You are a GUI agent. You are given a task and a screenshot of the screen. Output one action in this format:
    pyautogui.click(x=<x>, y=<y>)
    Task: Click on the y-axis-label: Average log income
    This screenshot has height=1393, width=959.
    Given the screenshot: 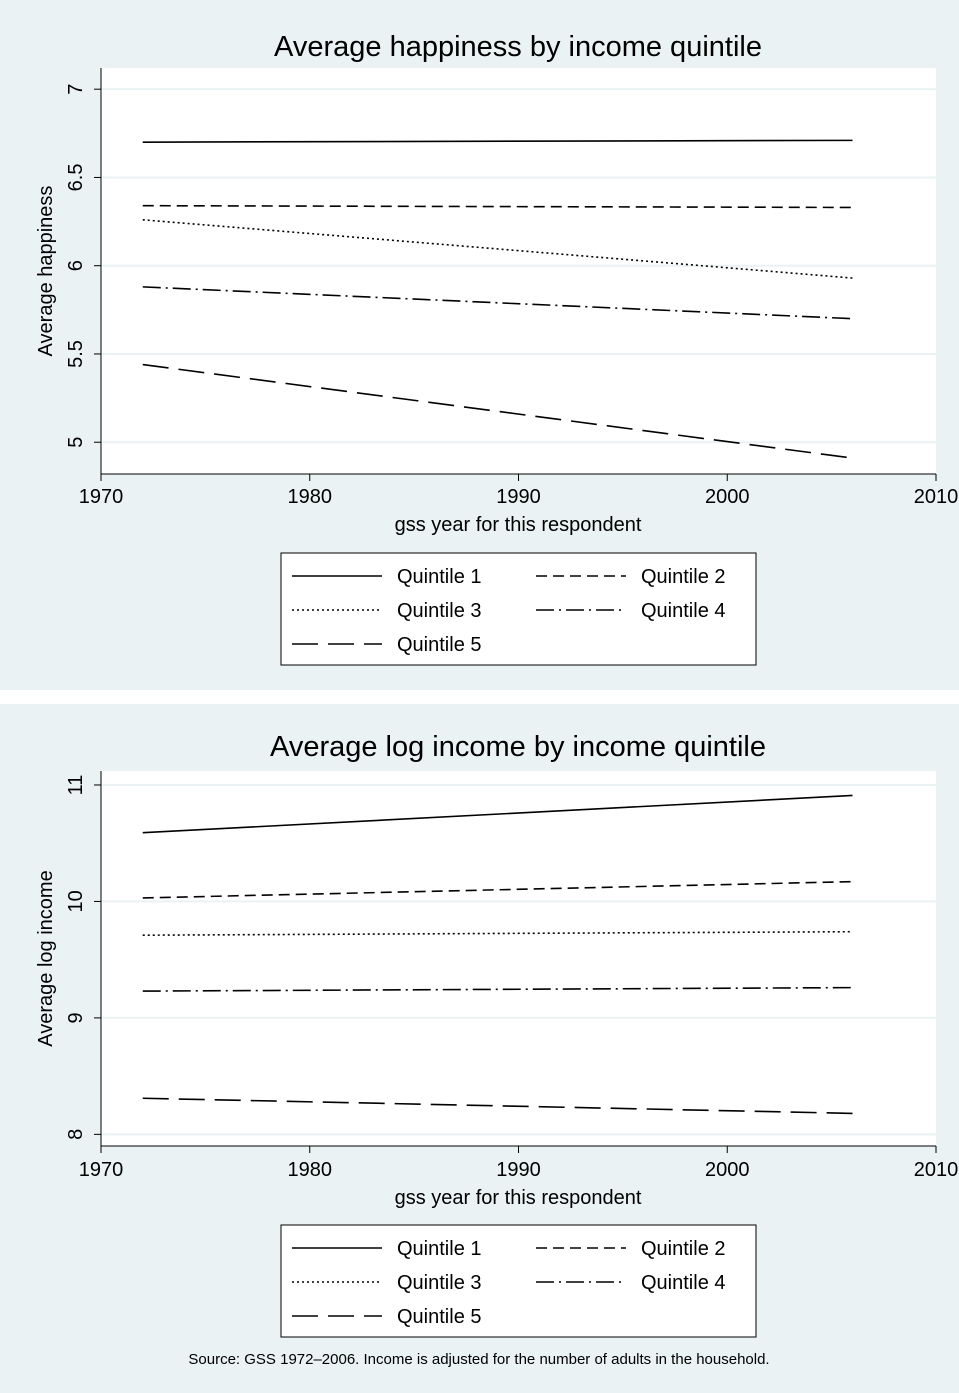 What is the action you would take?
    pyautogui.click(x=46, y=958)
    